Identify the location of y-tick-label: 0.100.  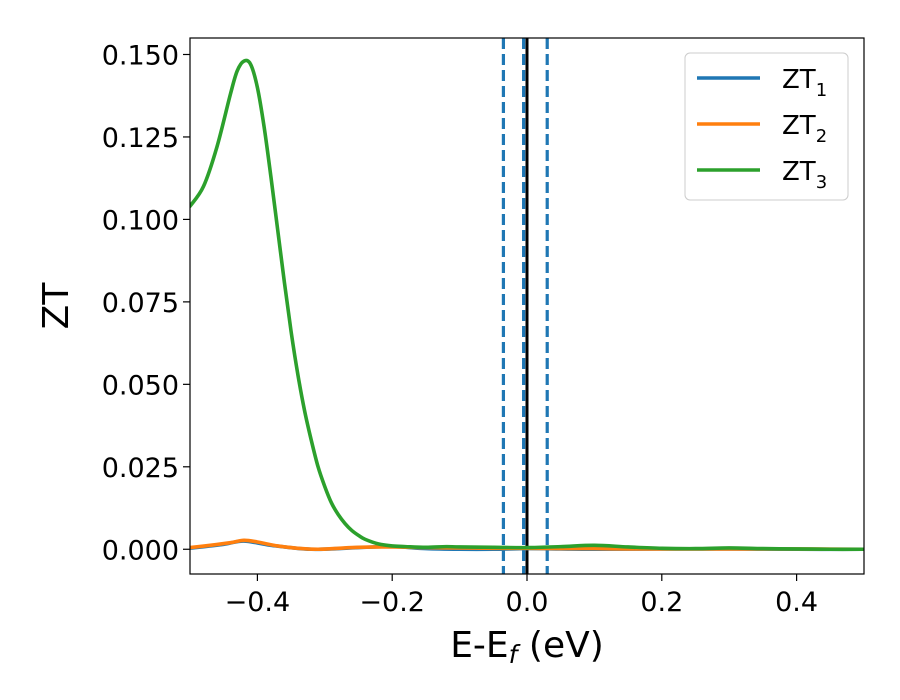
(140, 220).